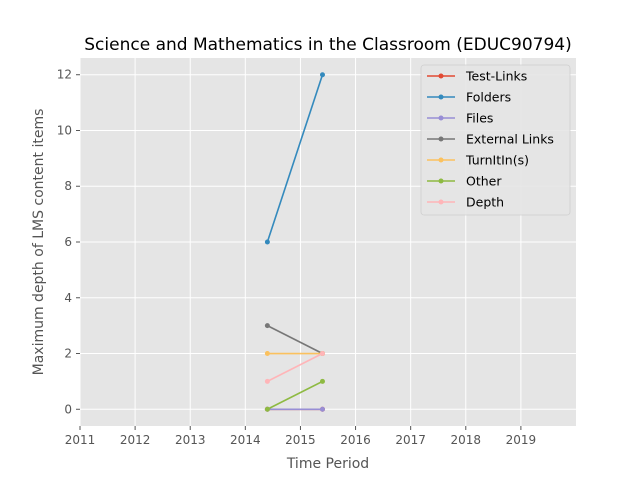  Describe the element at coordinates (466, 440) in the screenshot. I see `x-tick-label: 2018` at that location.